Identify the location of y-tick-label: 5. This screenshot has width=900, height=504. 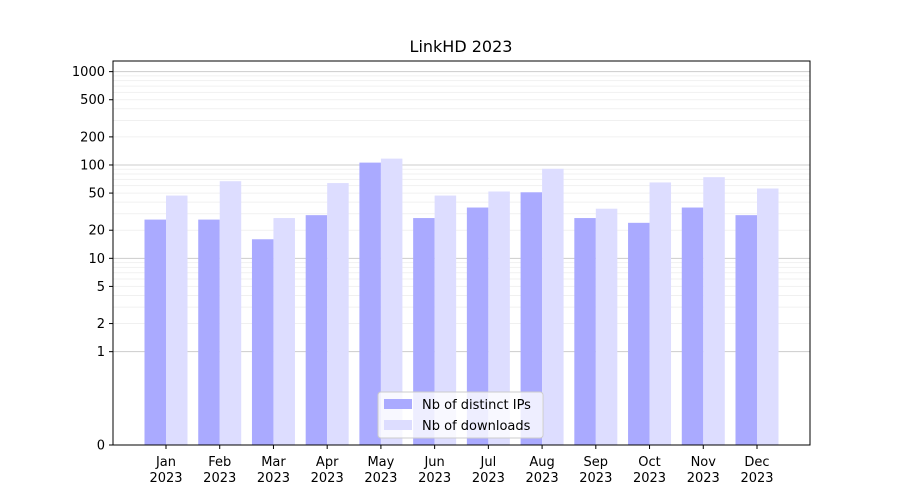
(101, 287).